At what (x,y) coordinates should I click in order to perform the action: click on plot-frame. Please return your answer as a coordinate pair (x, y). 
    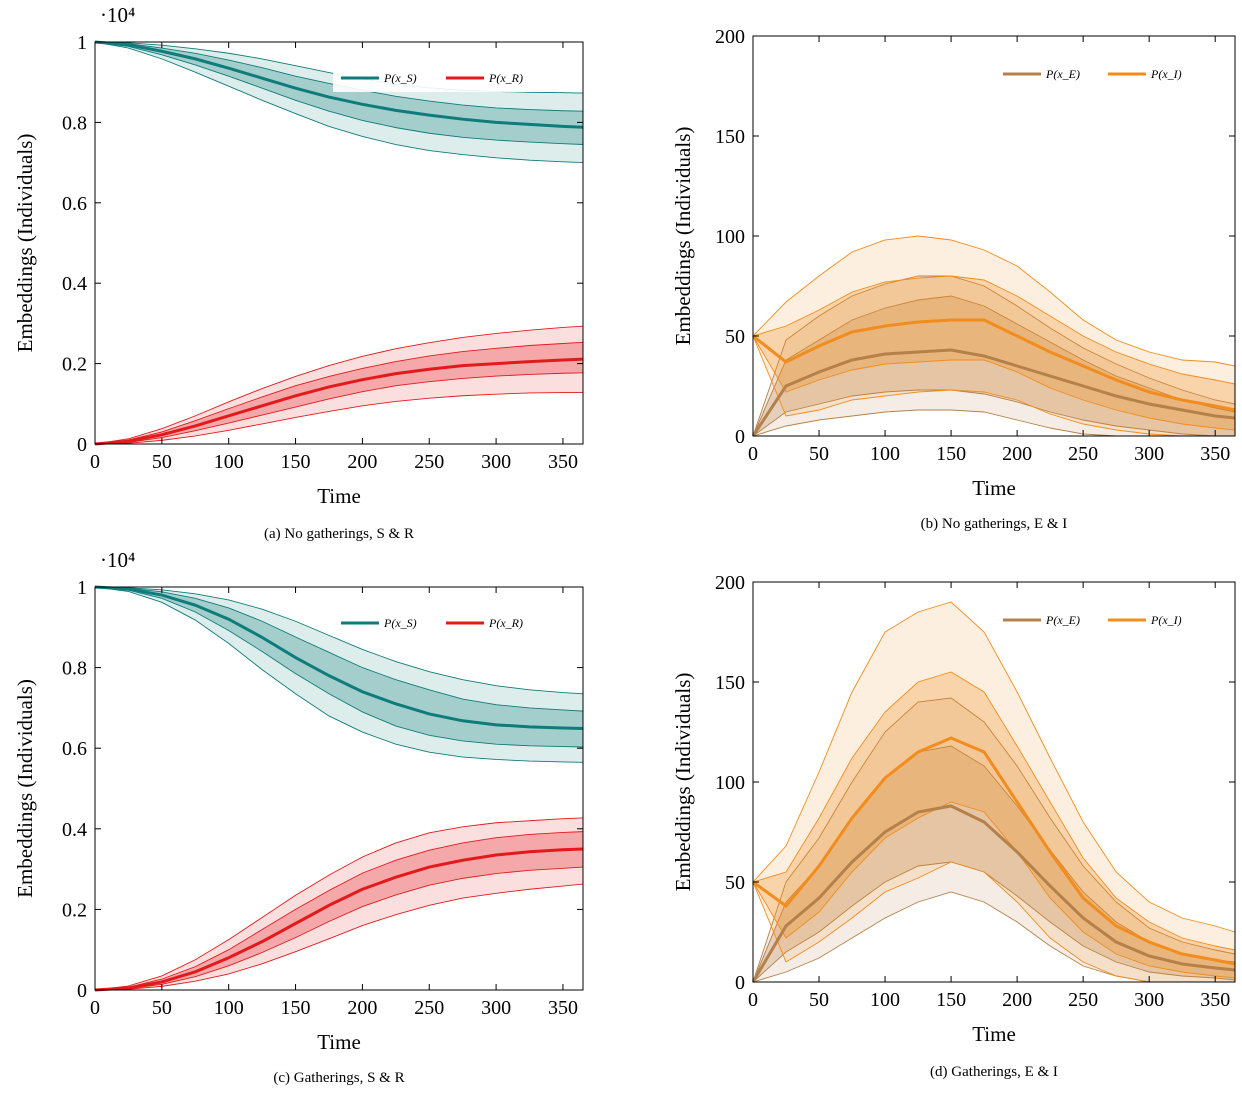
    Looking at the image, I should click on (339, 243).